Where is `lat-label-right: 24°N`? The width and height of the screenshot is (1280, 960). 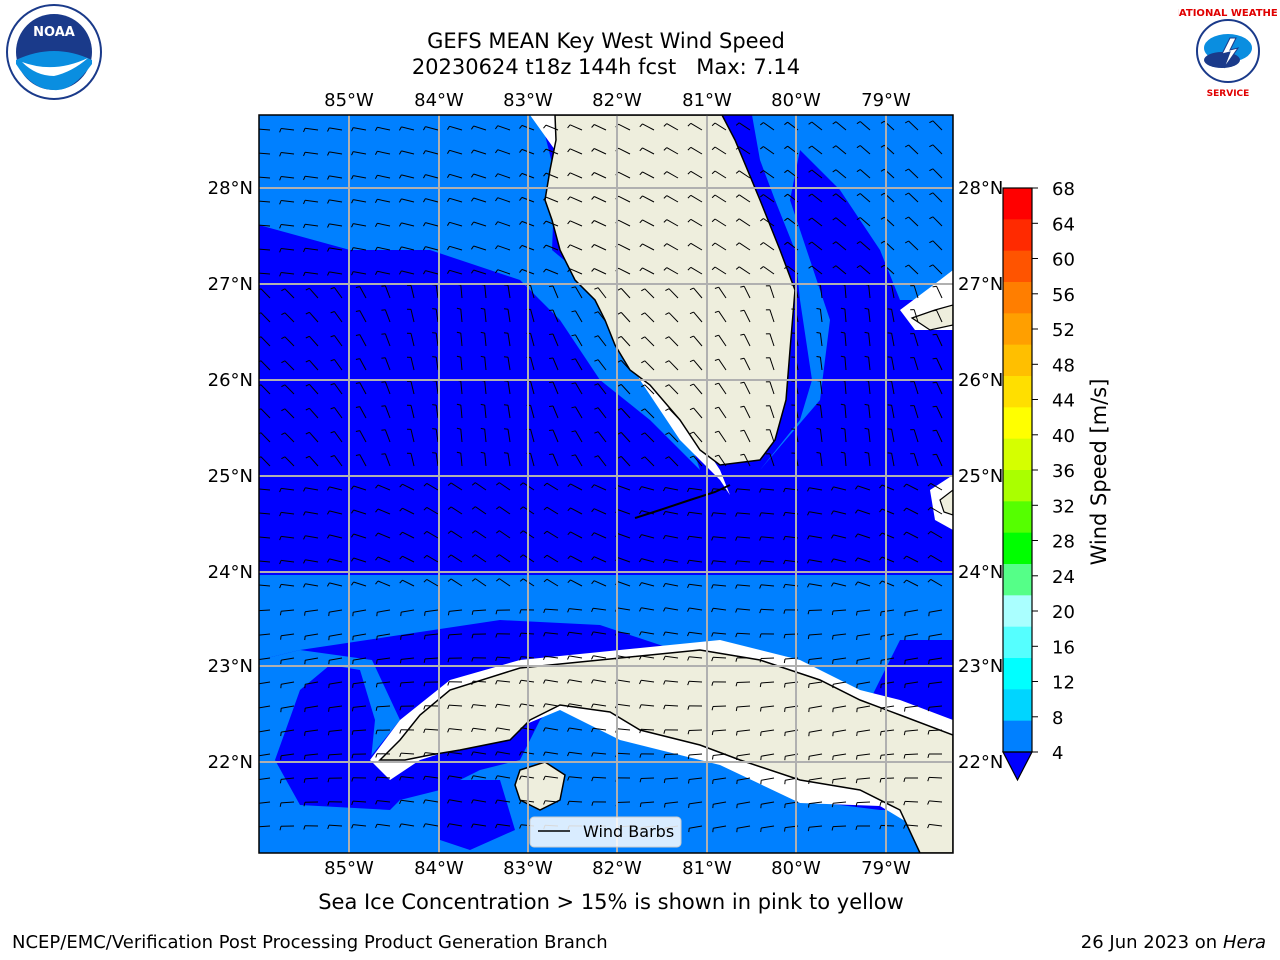 lat-label-right: 24°N is located at coordinates (980, 572).